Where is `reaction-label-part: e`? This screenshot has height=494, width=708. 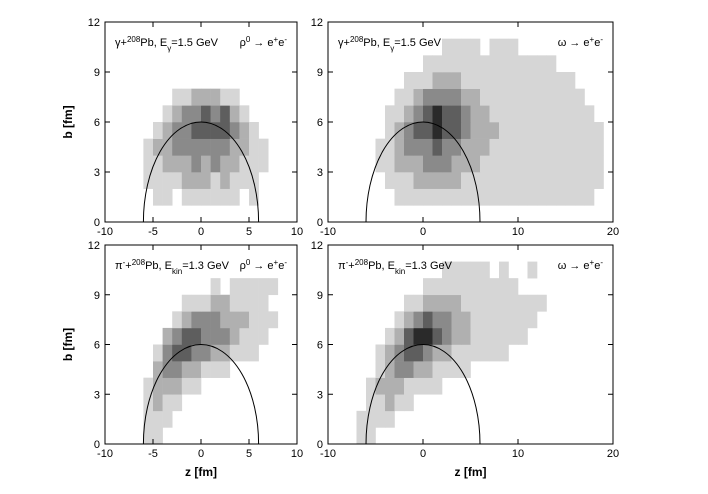 reaction-label-part: e is located at coordinates (281, 43).